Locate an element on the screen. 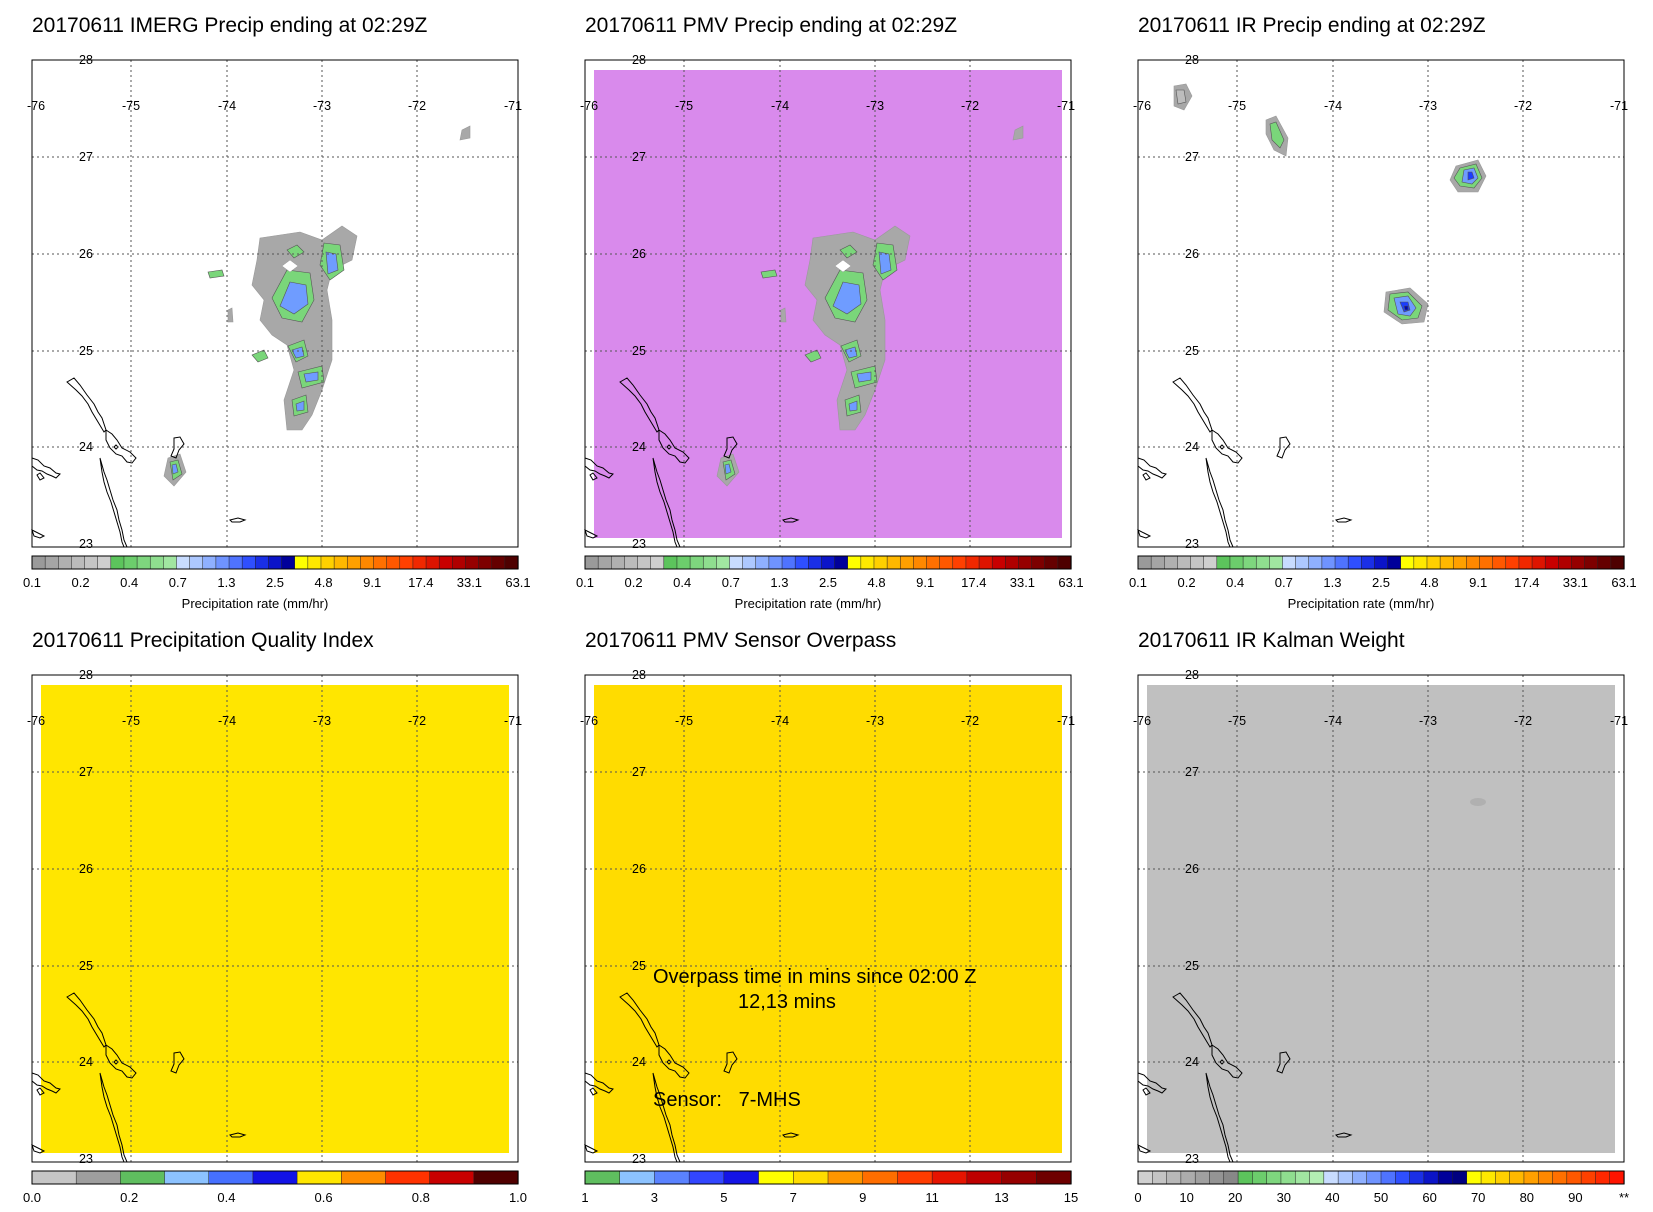 This screenshot has width=1653, height=1212. colorbar-tick-label: 63.1 is located at coordinates (1623, 582).